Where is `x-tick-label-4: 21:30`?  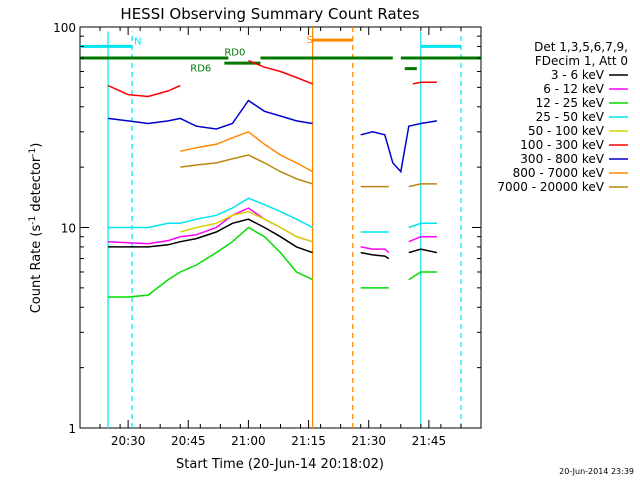 x-tick-label-4: 21:30 is located at coordinates (368, 441).